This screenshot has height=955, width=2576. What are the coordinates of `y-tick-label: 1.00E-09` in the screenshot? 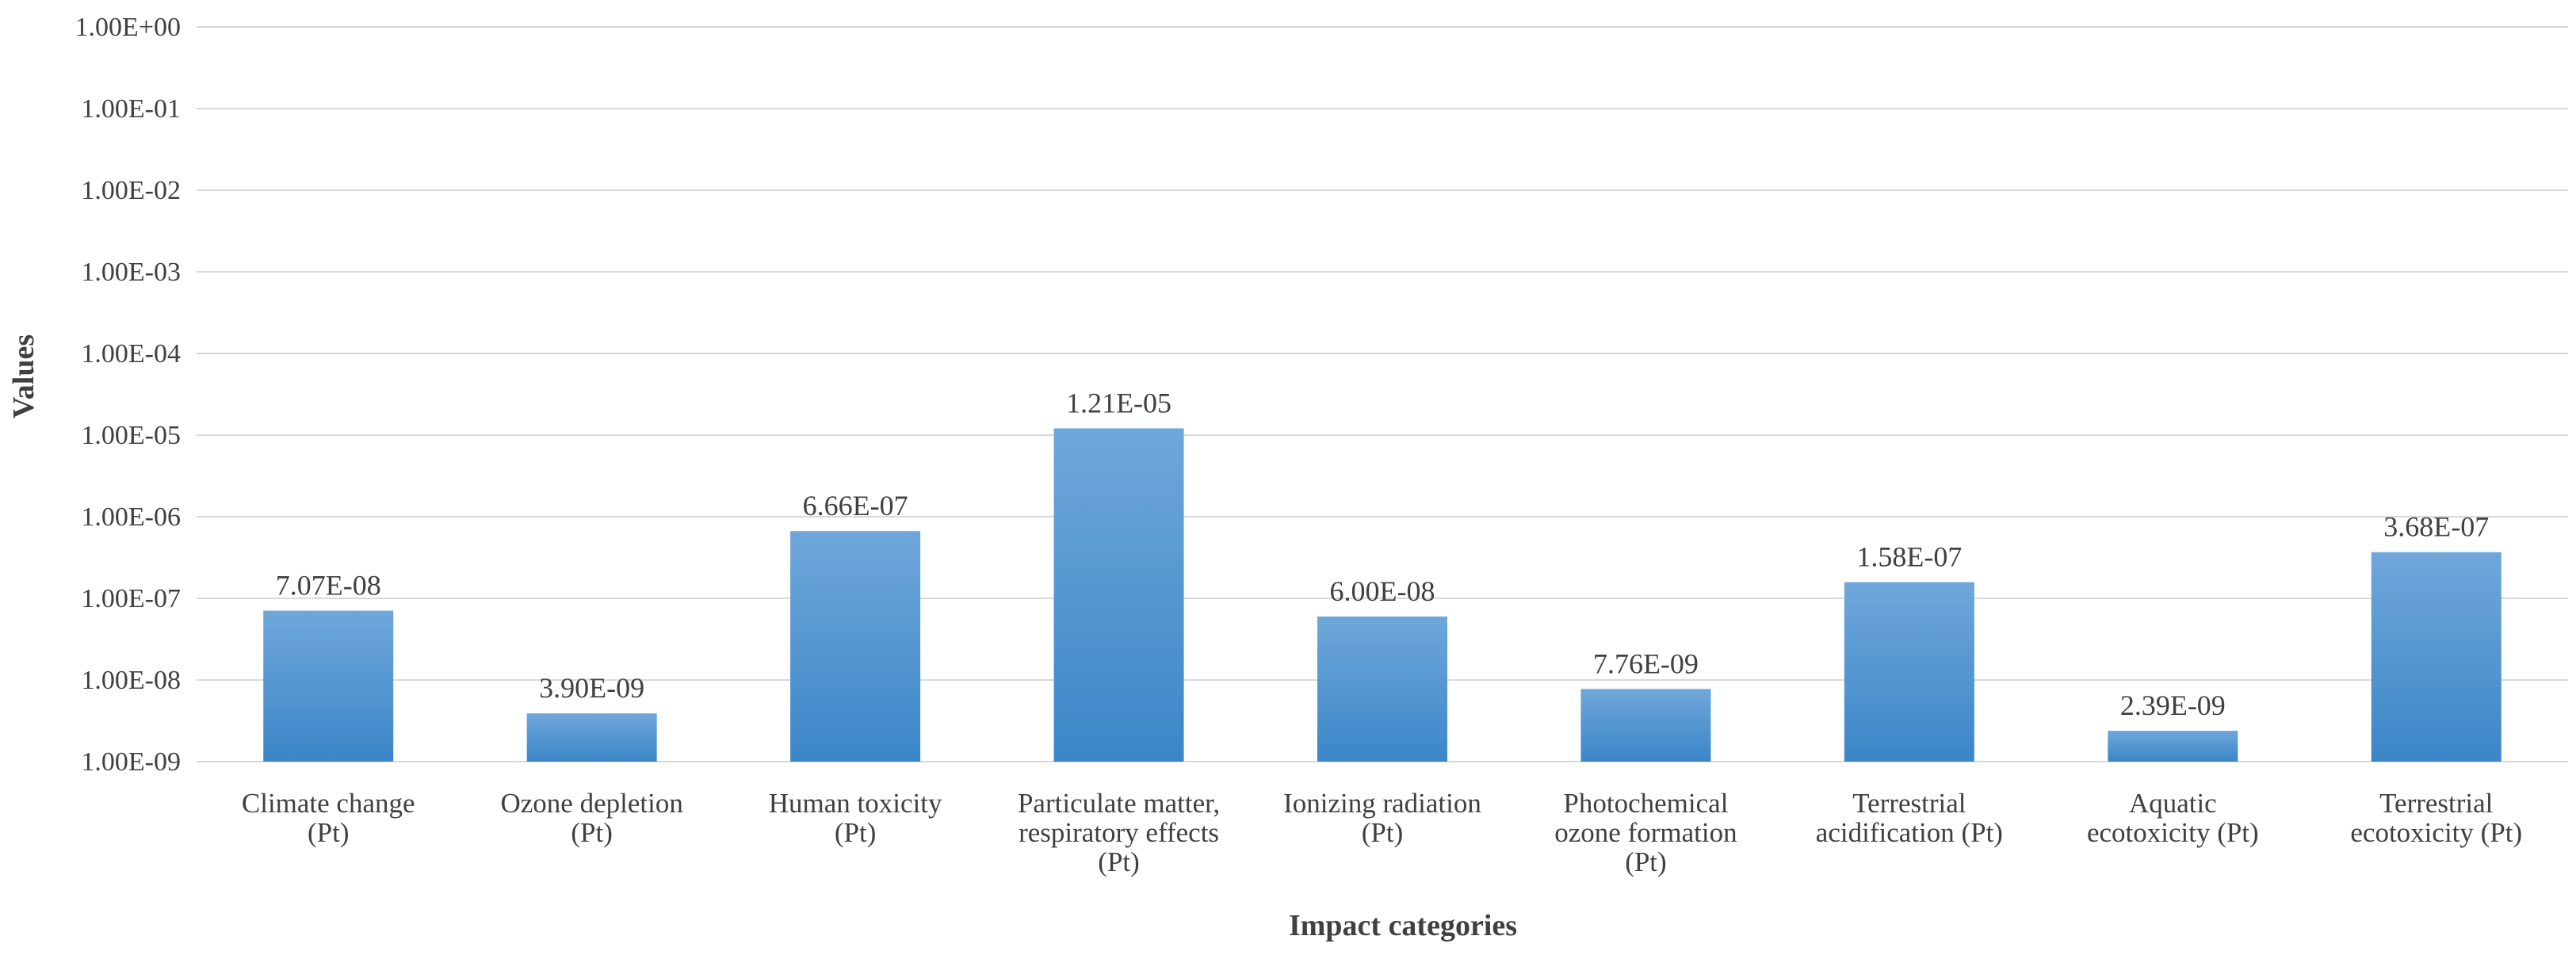 It's located at (131, 762).